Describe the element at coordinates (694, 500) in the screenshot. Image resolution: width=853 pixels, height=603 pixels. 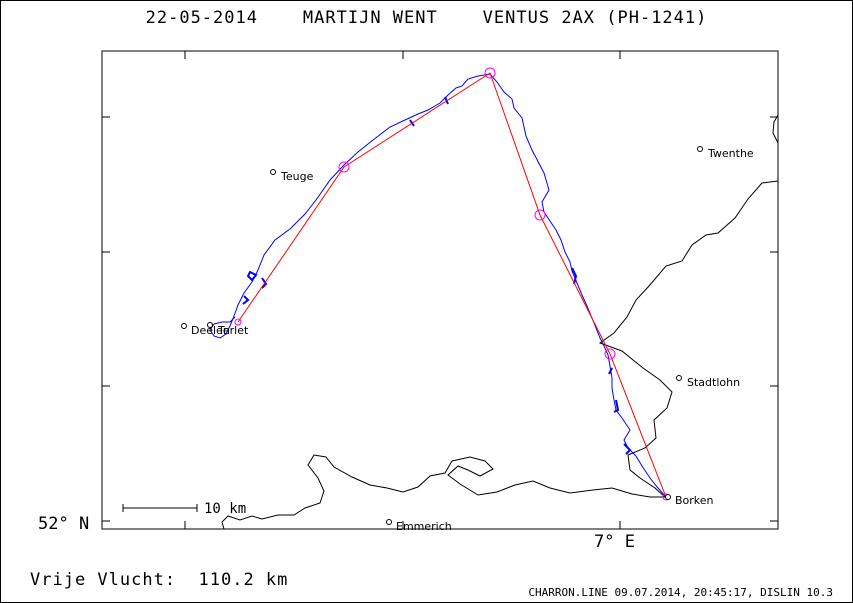
I see `place-label-borken: Borken` at that location.